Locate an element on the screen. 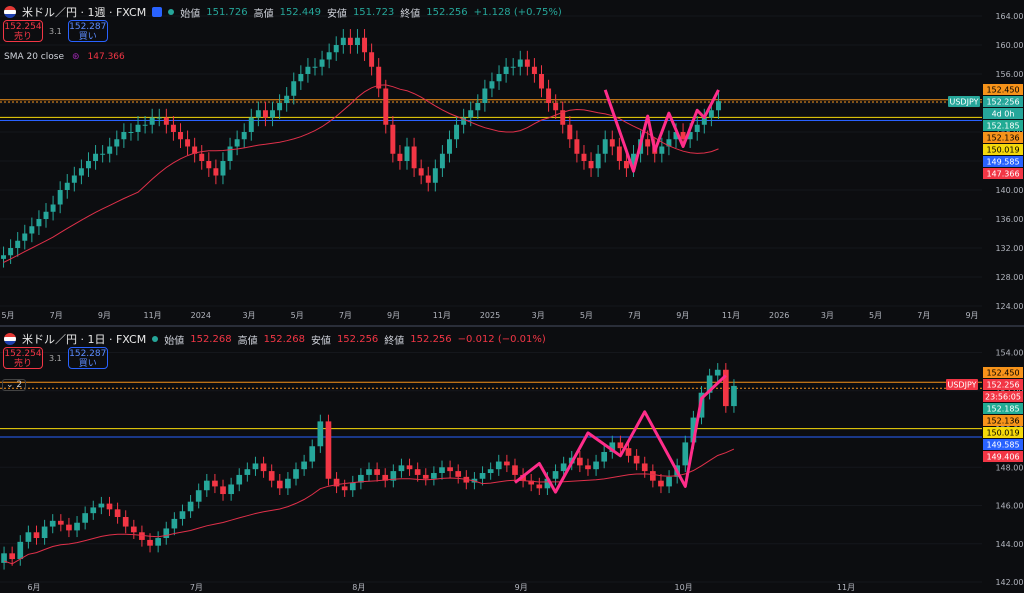 The width and height of the screenshot is (1024, 593). spread-value: 3.1 is located at coordinates (55, 31).